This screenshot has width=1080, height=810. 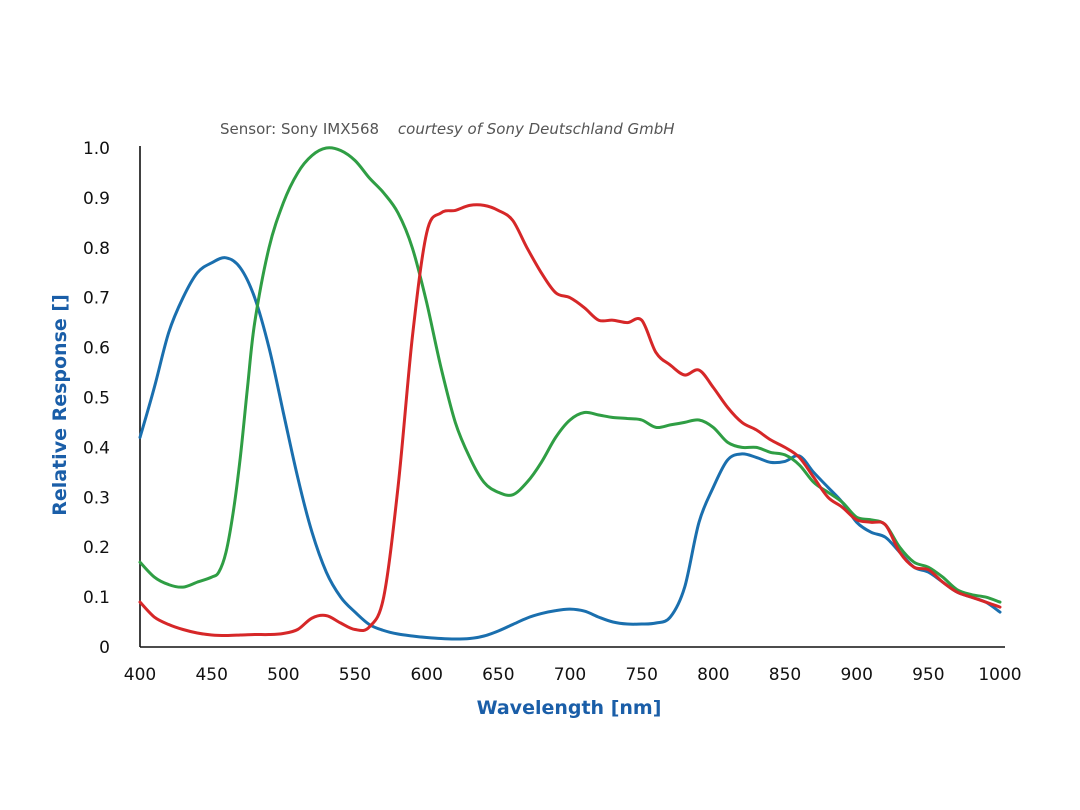 What do you see at coordinates (569, 708) in the screenshot?
I see `x-axis-title: Wavelength [nm]` at bounding box center [569, 708].